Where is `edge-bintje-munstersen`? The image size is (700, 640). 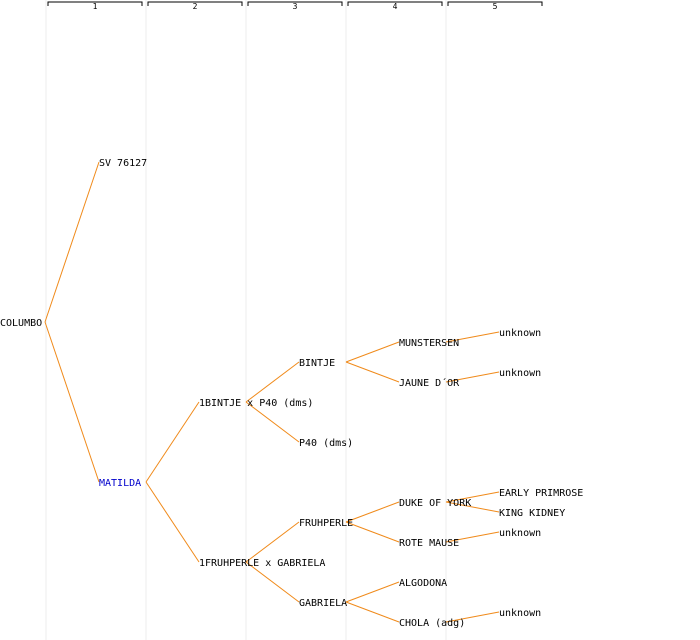 edge-bintje-munstersen is located at coordinates (372, 352).